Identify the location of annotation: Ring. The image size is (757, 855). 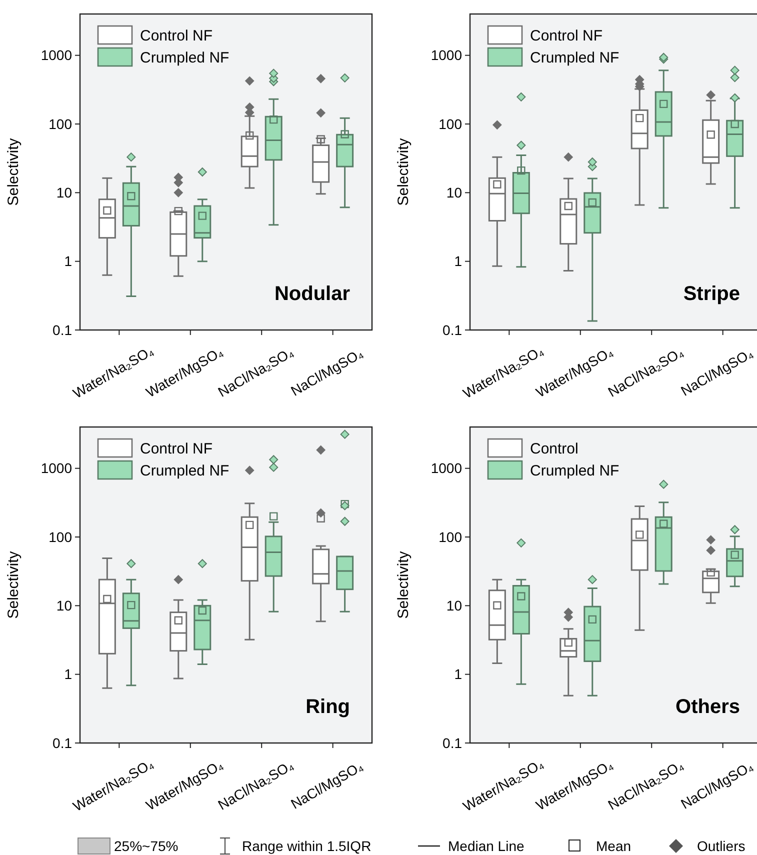
(328, 707).